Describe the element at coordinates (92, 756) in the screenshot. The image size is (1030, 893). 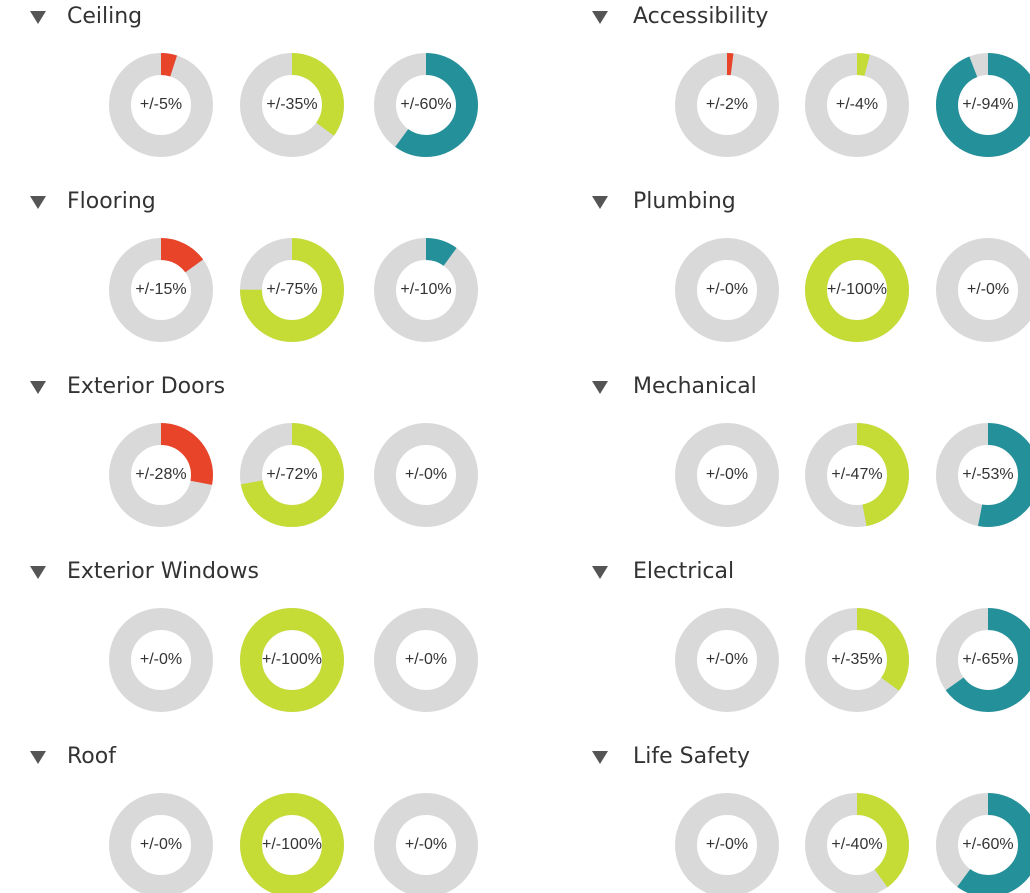
I see `section-title: Roof` at that location.